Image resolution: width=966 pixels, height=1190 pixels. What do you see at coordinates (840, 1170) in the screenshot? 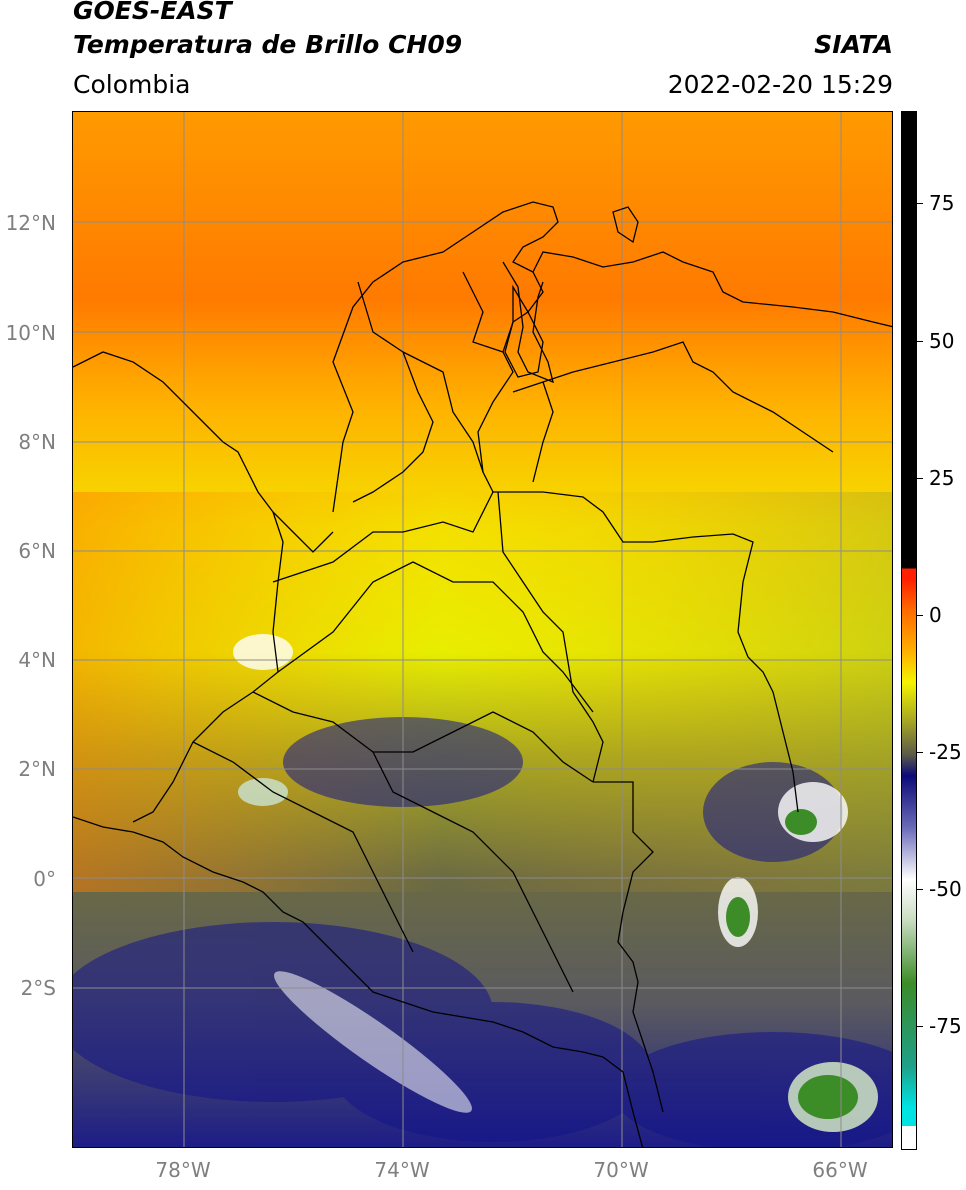
I see `lon-label-66W: 66°W` at bounding box center [840, 1170].